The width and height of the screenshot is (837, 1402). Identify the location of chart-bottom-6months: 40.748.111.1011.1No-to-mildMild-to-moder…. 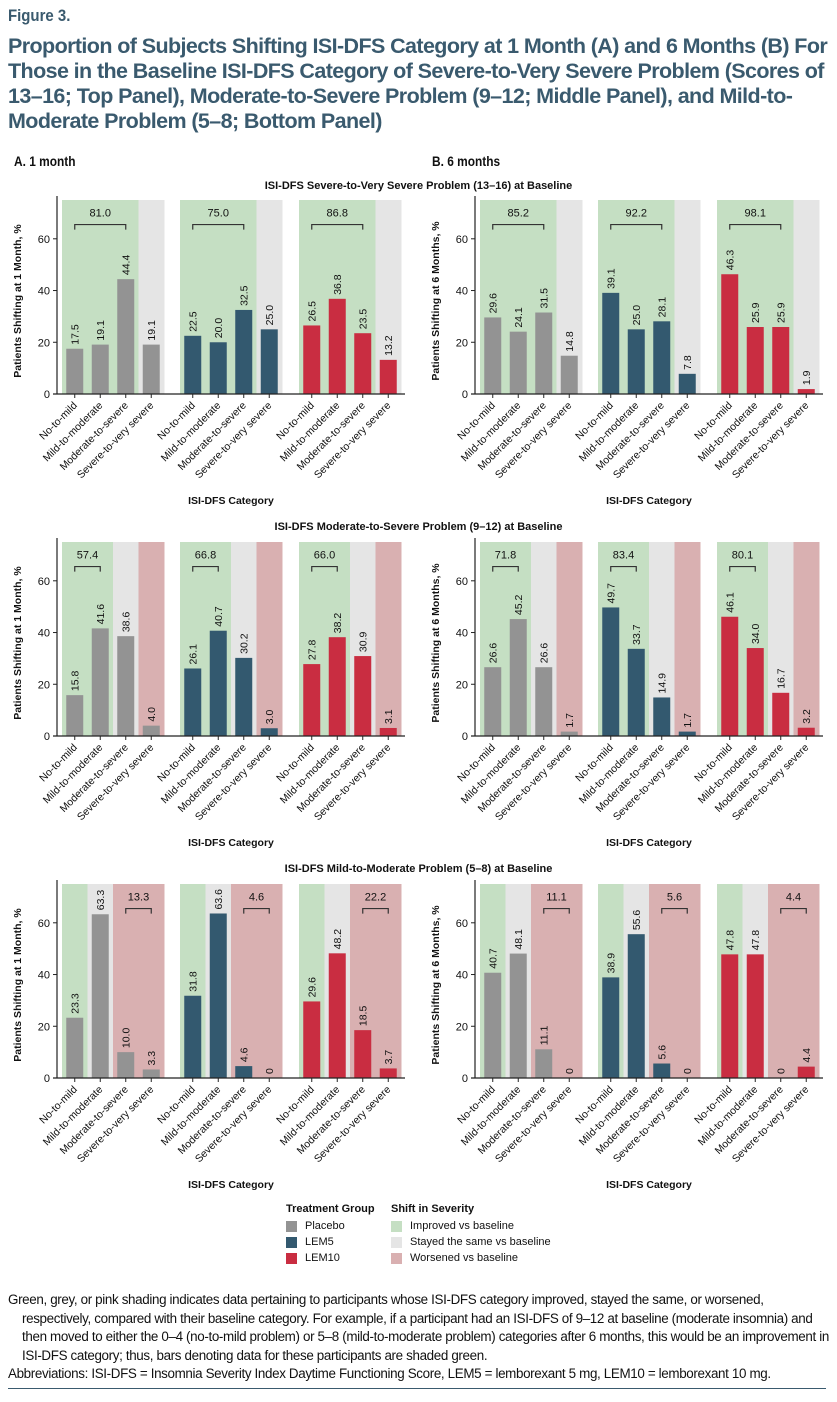
(626, 1035).